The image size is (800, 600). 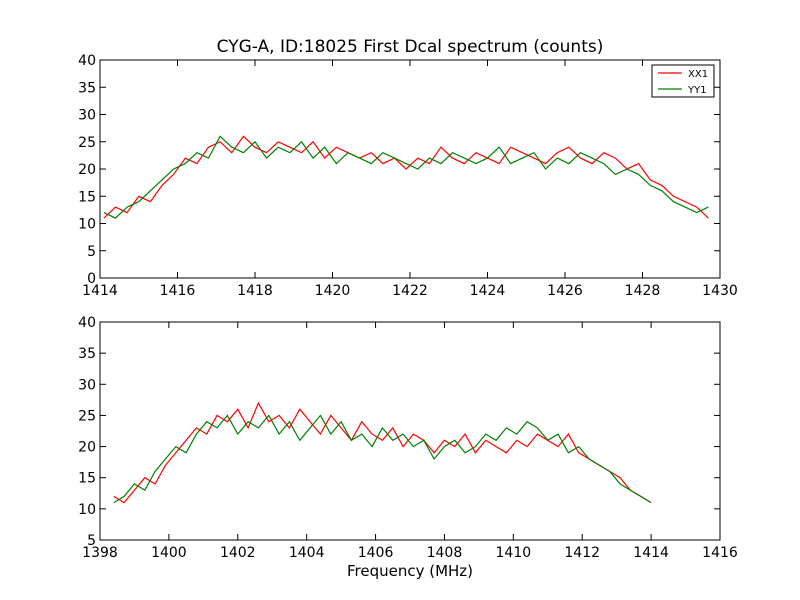 What do you see at coordinates (87, 354) in the screenshot?
I see `bottom-y-tick-label: 35` at bounding box center [87, 354].